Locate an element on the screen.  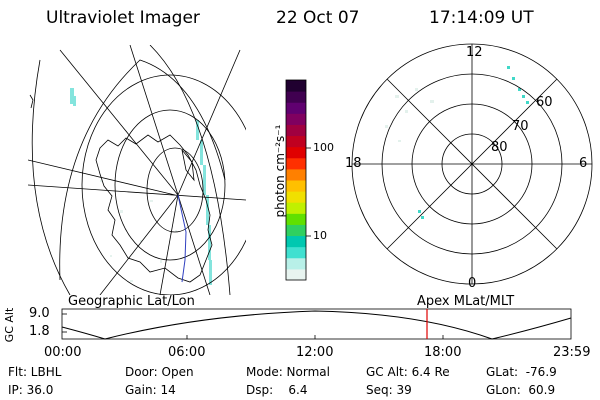
xtick-0000: 00:00 is located at coordinates (63, 352).